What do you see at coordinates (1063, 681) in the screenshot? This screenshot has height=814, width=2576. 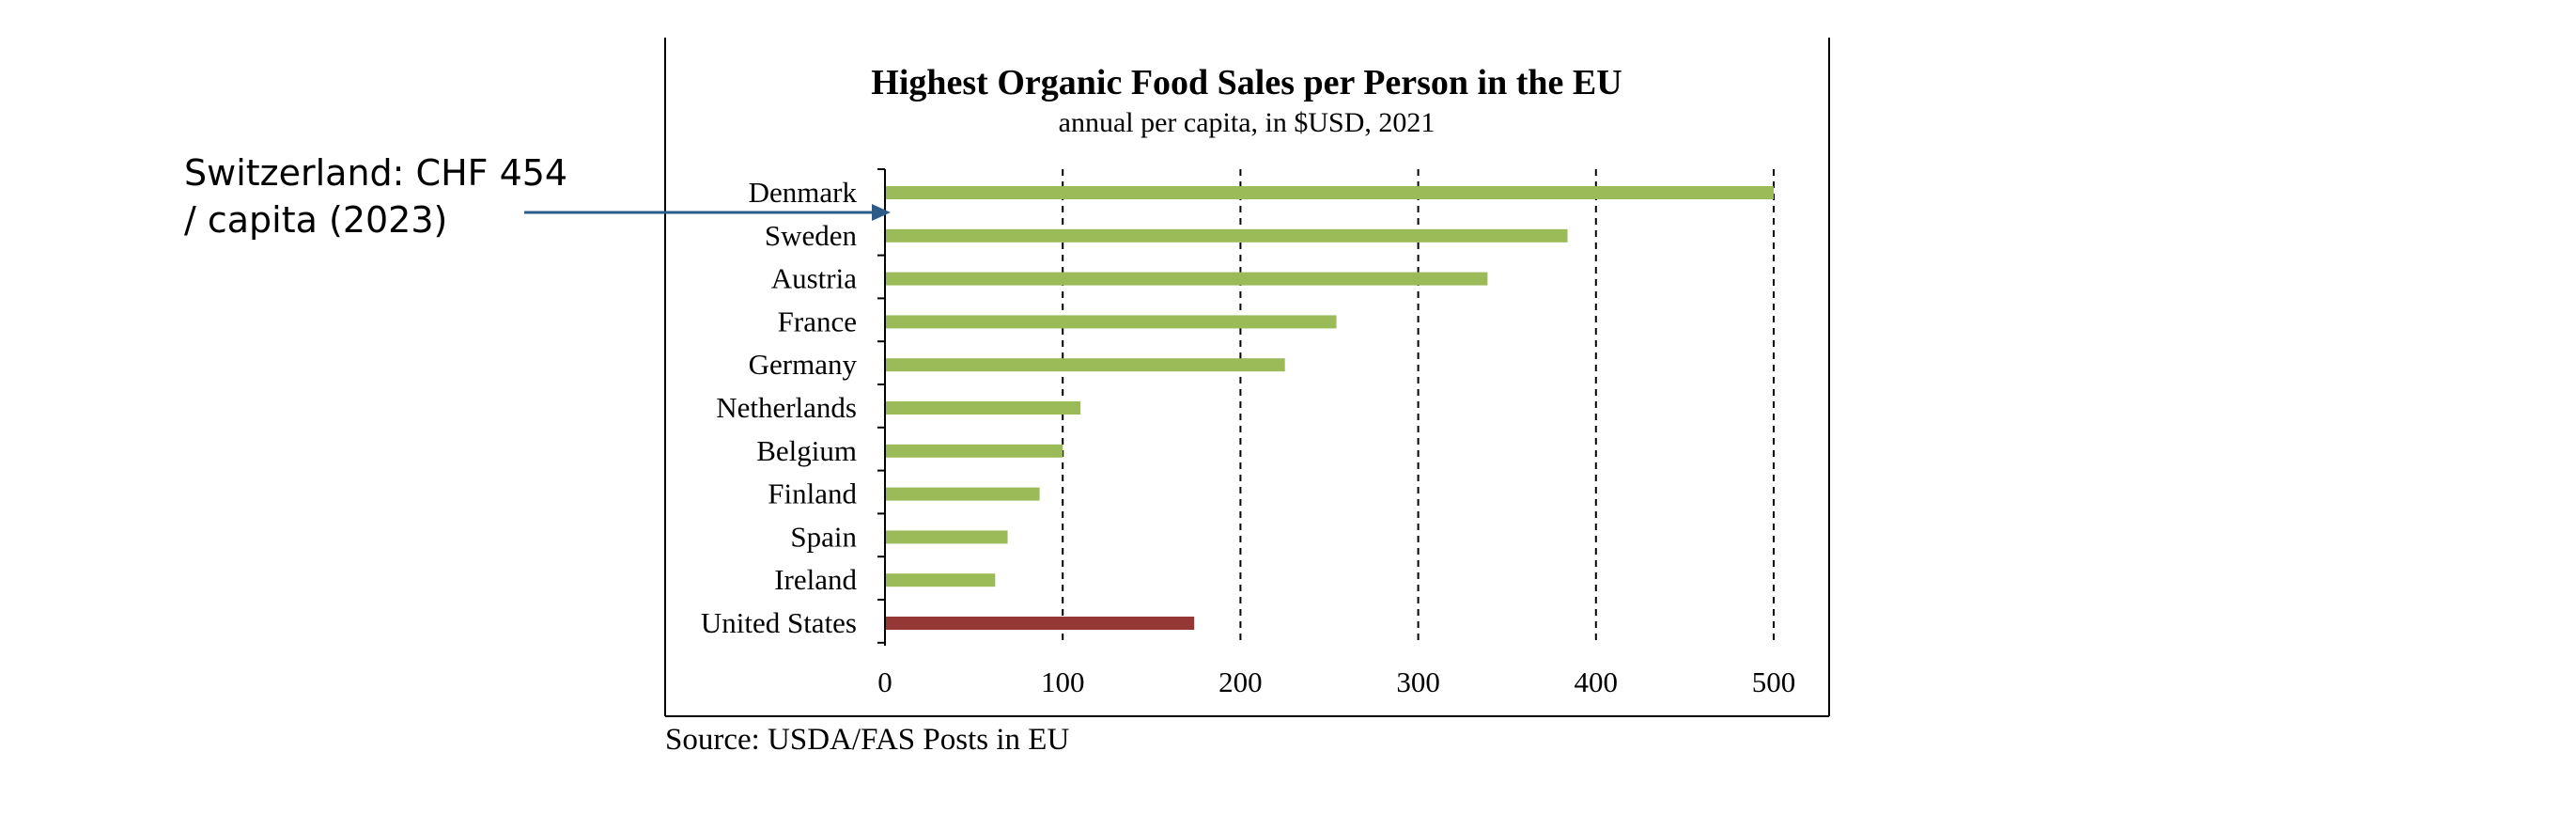 I see `x-tick-label-100: 100` at bounding box center [1063, 681].